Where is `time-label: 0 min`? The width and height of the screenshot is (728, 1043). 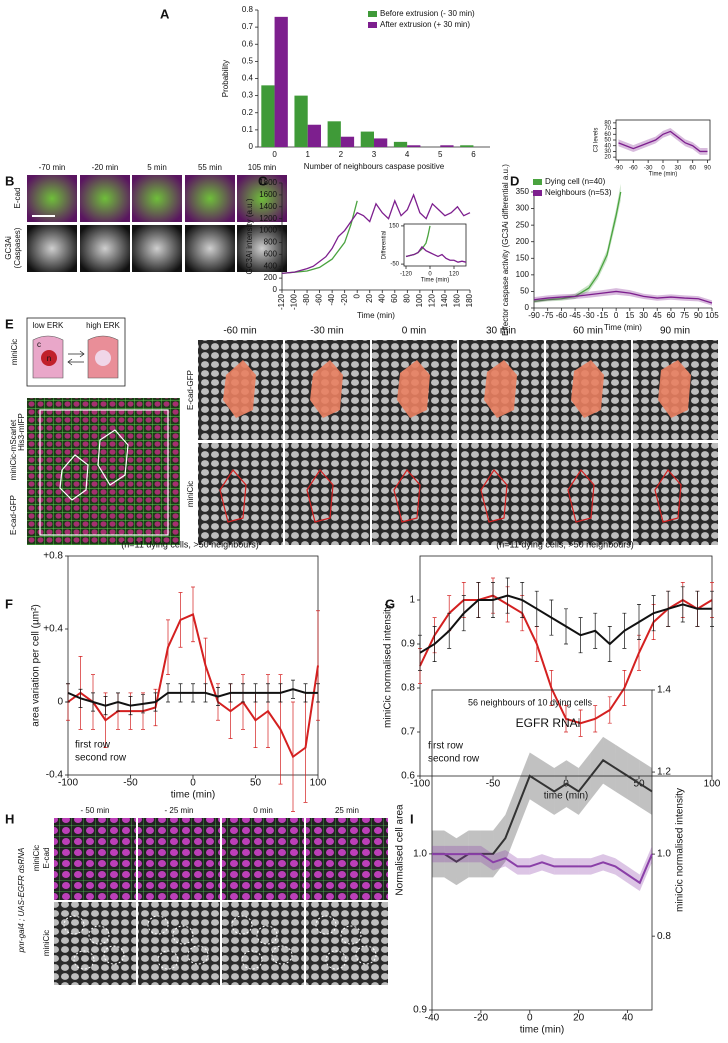 time-label: 0 min is located at coordinates (414, 331).